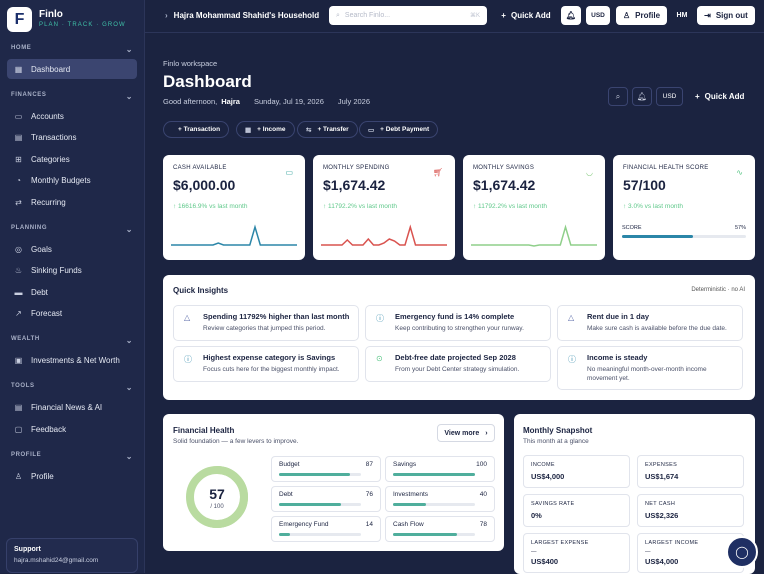 This screenshot has height=574, width=764. What do you see at coordinates (326, 529) in the screenshot?
I see `health-bar-emergency-fund: Emergency Fund 14` at bounding box center [326, 529].